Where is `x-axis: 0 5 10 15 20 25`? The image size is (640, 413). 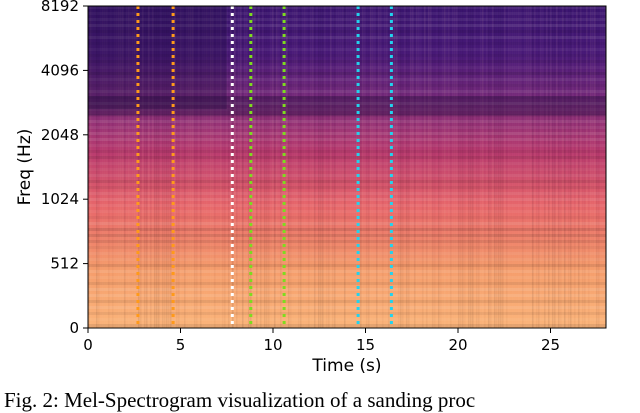
x-axis: 0 5 10 15 20 25 is located at coordinates (321, 341).